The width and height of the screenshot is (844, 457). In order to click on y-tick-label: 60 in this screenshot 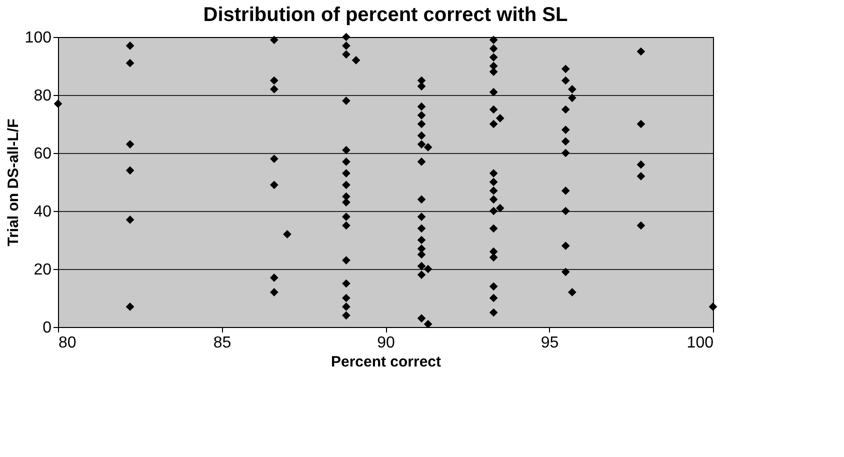, I will do `click(43, 154)`.